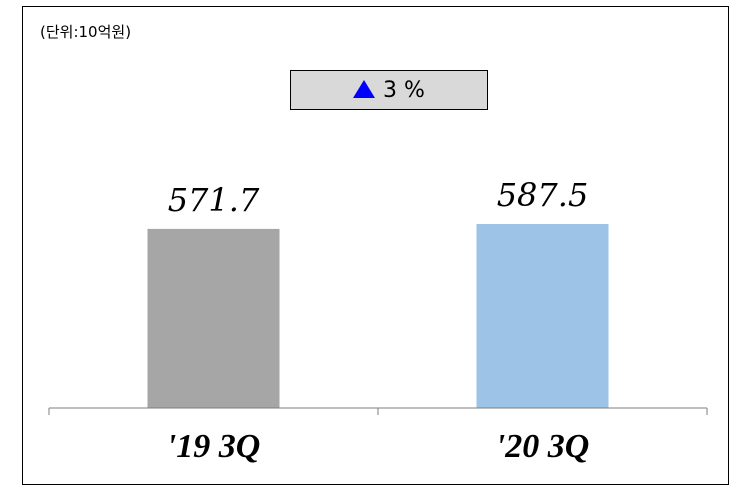  What do you see at coordinates (543, 446) in the screenshot?
I see `category-label-2: '20 3Q` at bounding box center [543, 446].